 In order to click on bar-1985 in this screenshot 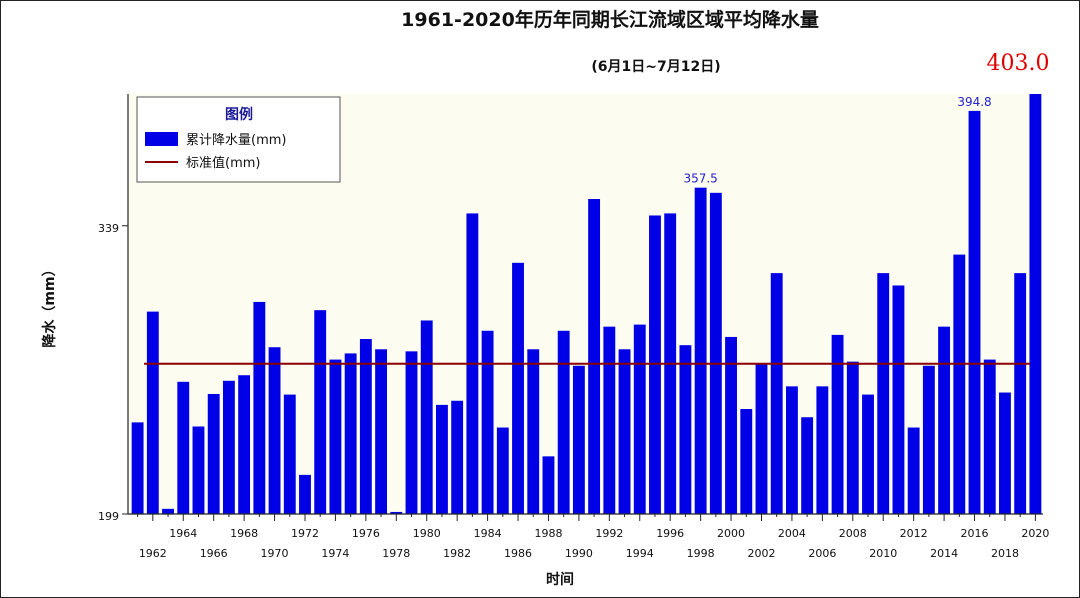, I will do `click(502, 470)`.